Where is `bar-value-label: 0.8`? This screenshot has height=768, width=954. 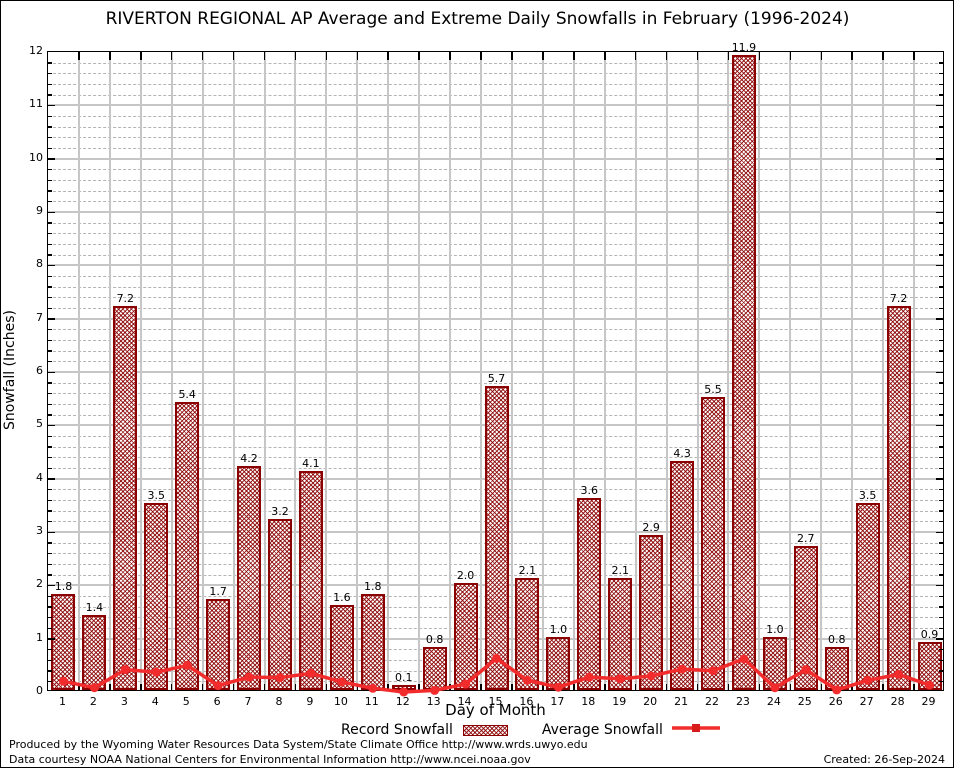
bar-value-label: 0.8 is located at coordinates (836, 640).